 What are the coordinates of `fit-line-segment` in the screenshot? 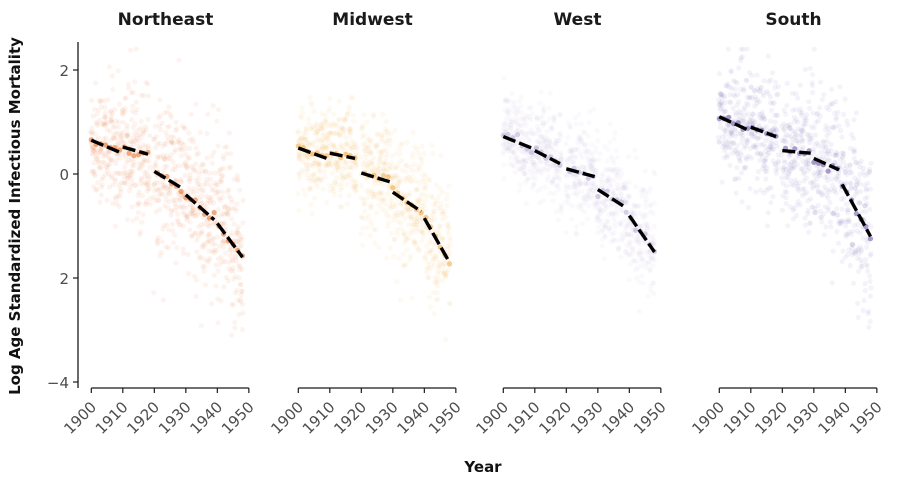 It's located at (580, 173).